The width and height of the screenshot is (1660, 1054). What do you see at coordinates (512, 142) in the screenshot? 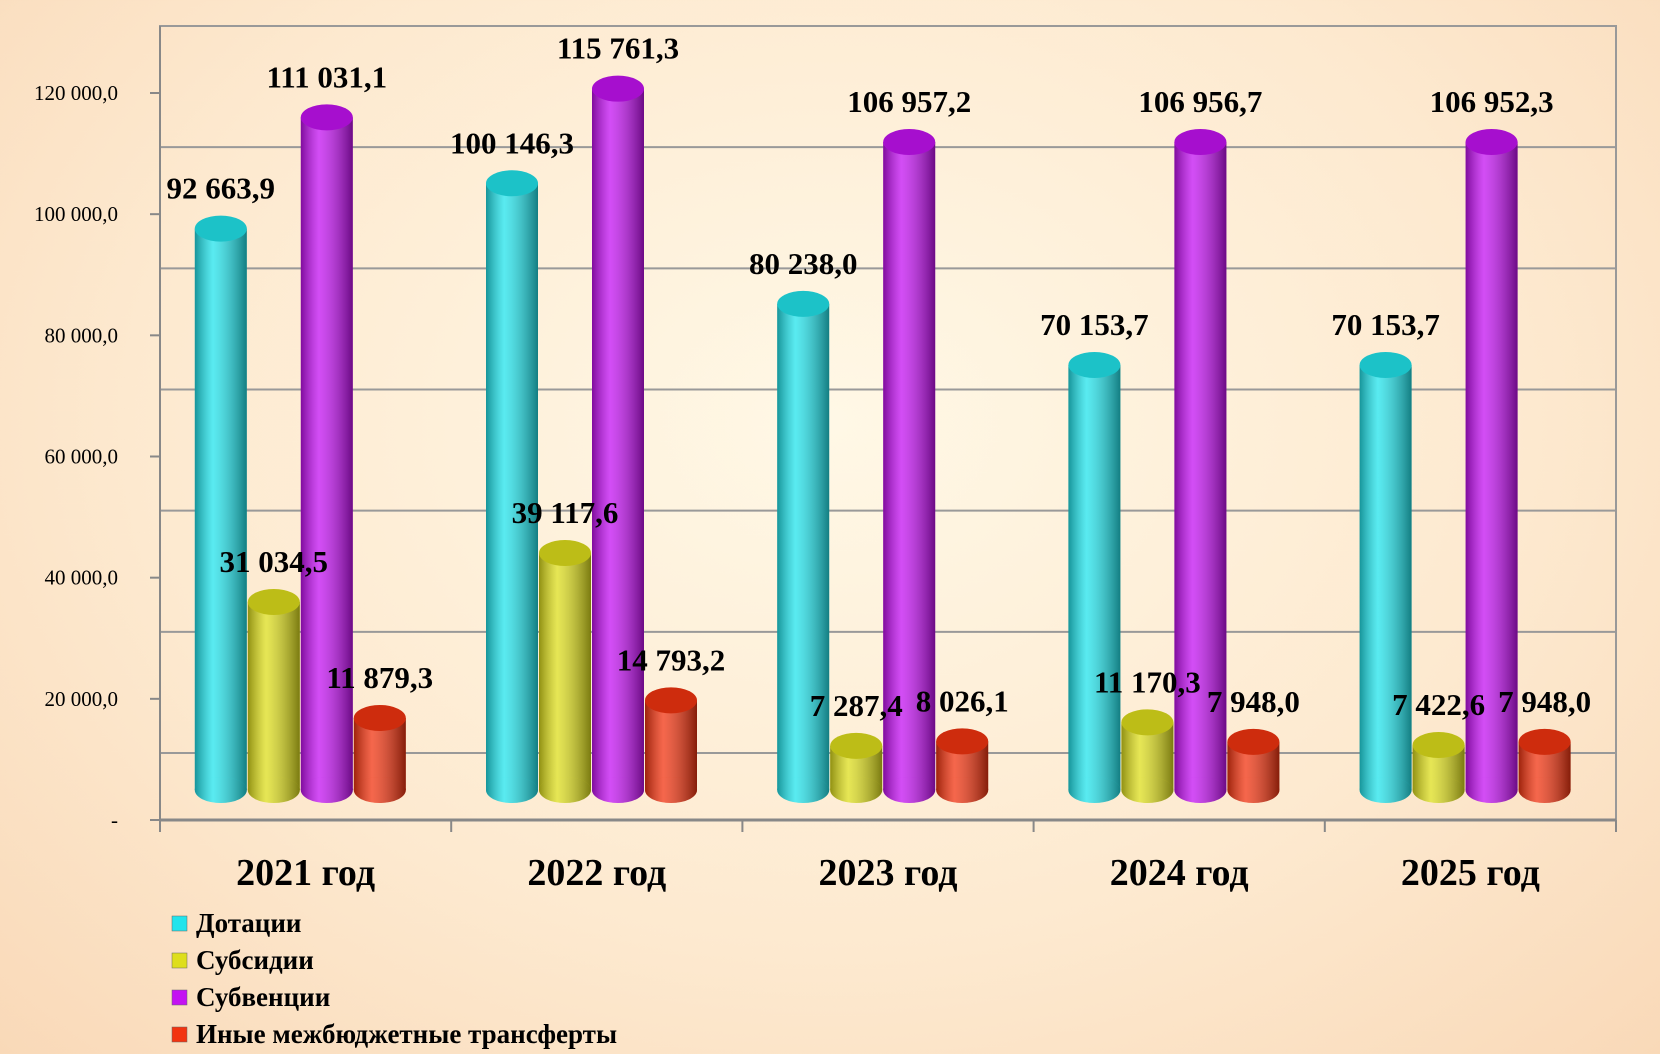
I see `data-label: 100 146,3` at bounding box center [512, 142].